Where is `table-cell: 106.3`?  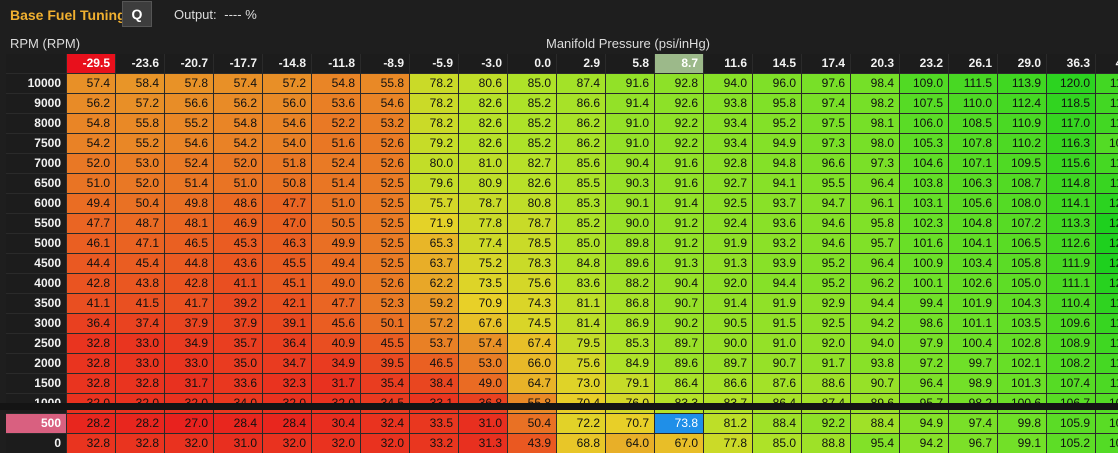 table-cell: 106.3 is located at coordinates (973, 183).